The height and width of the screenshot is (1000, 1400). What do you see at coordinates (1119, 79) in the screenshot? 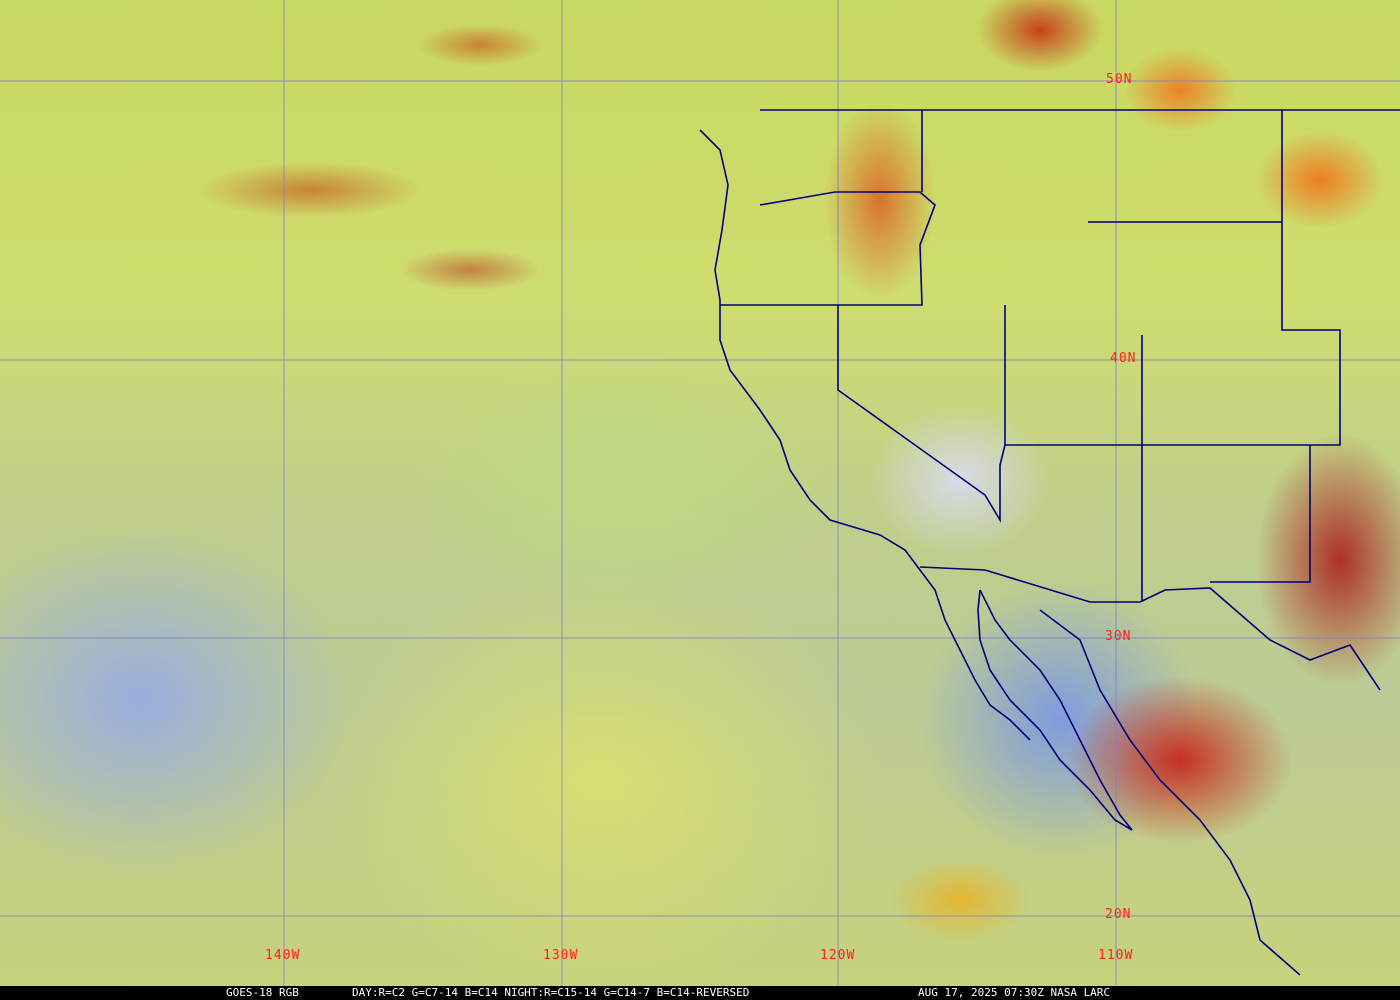
I see `lat-label-50n: 50N` at bounding box center [1119, 79].